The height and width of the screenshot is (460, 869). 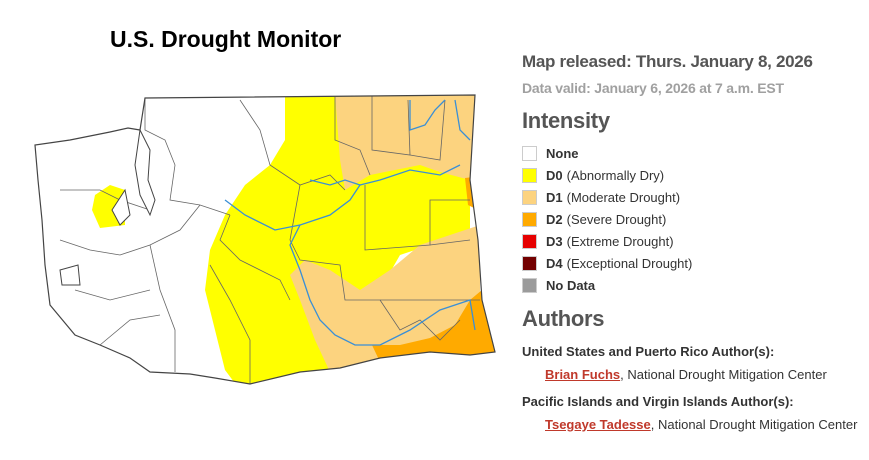 What do you see at coordinates (692, 153) in the screenshot?
I see `legend-item: None` at bounding box center [692, 153].